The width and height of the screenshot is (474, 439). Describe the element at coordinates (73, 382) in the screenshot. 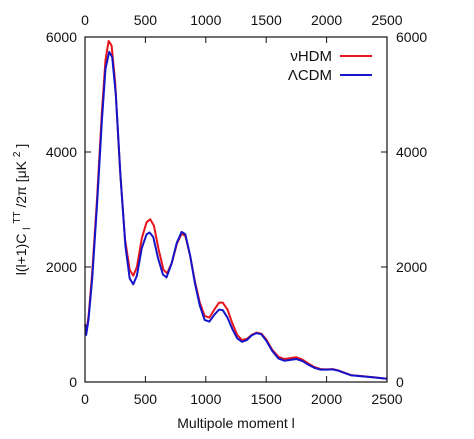

I see `y-tick-label-left: 0` at that location.